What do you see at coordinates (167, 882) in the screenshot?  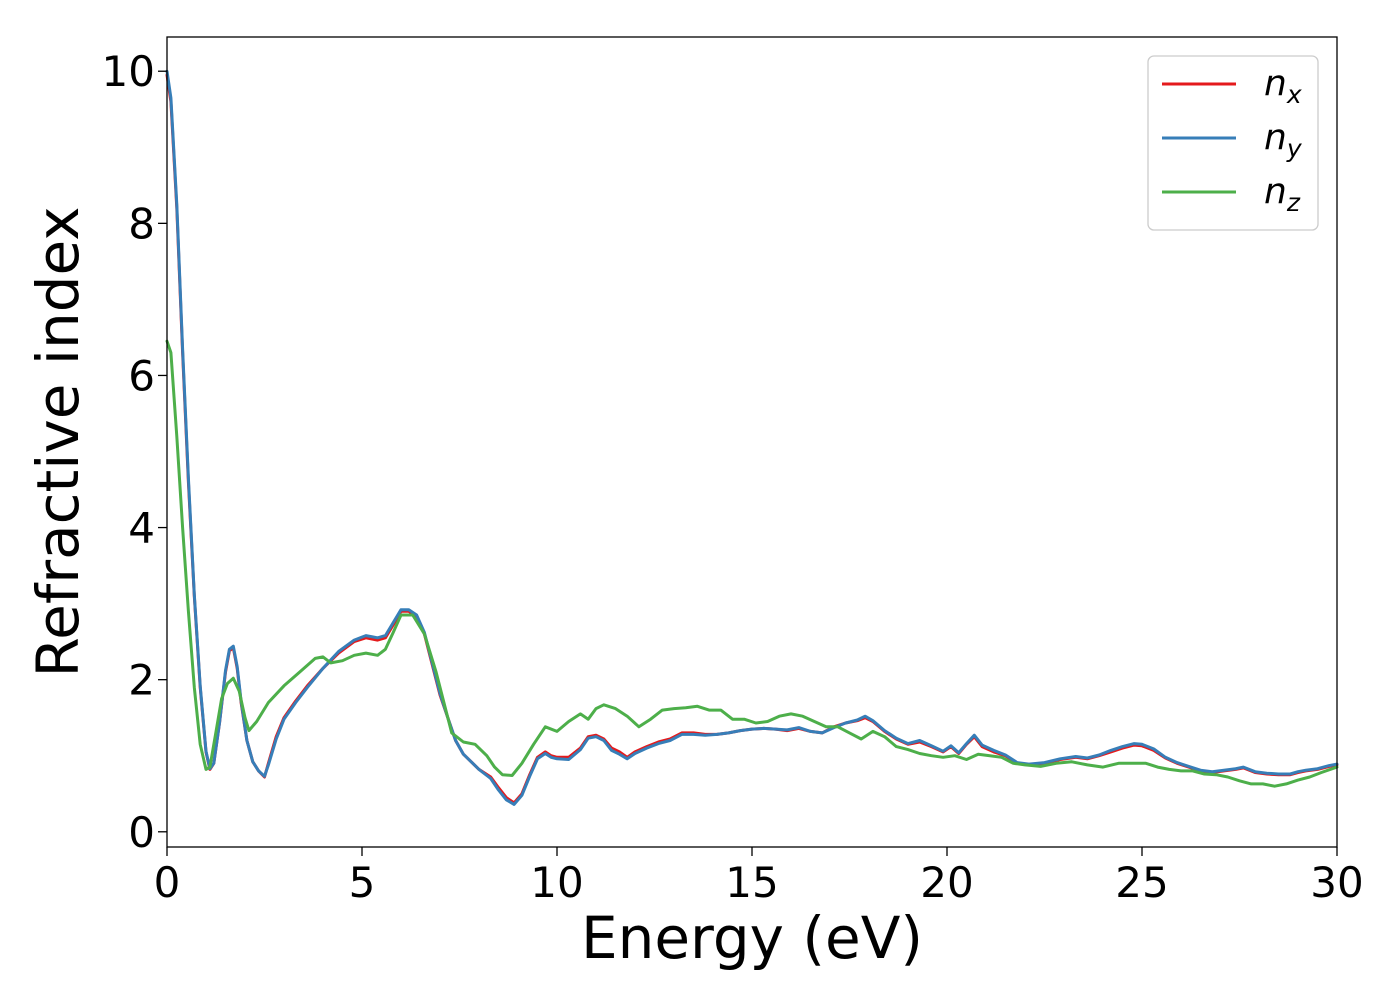 I see `x-tick-label: 0` at bounding box center [167, 882].